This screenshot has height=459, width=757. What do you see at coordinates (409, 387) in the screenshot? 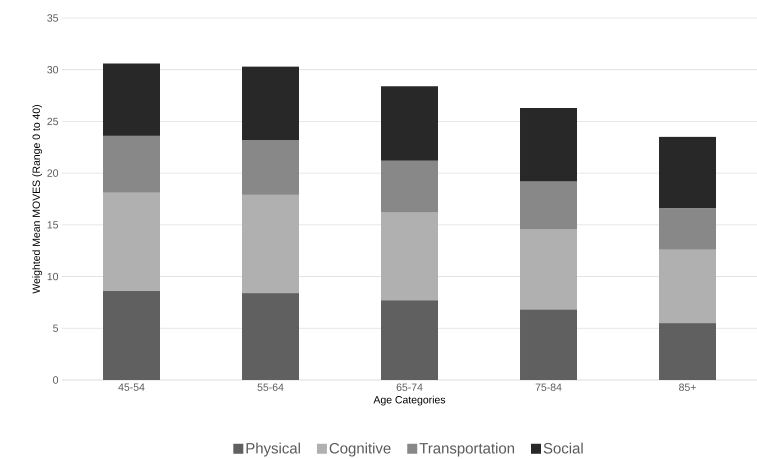
I see `x-tick-label: 65-74` at bounding box center [409, 387].